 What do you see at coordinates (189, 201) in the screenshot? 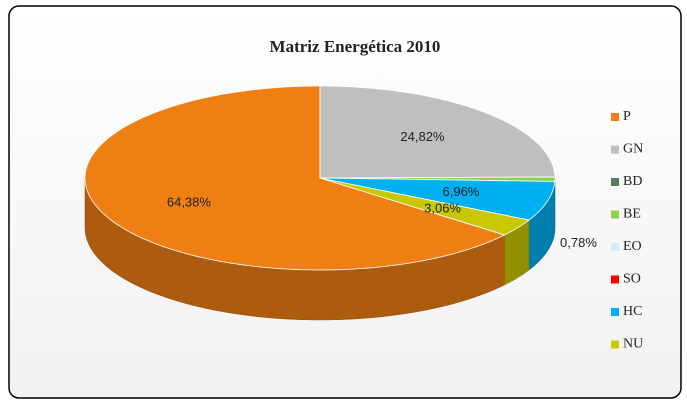
I see `data-label: 64,38%` at bounding box center [189, 201].